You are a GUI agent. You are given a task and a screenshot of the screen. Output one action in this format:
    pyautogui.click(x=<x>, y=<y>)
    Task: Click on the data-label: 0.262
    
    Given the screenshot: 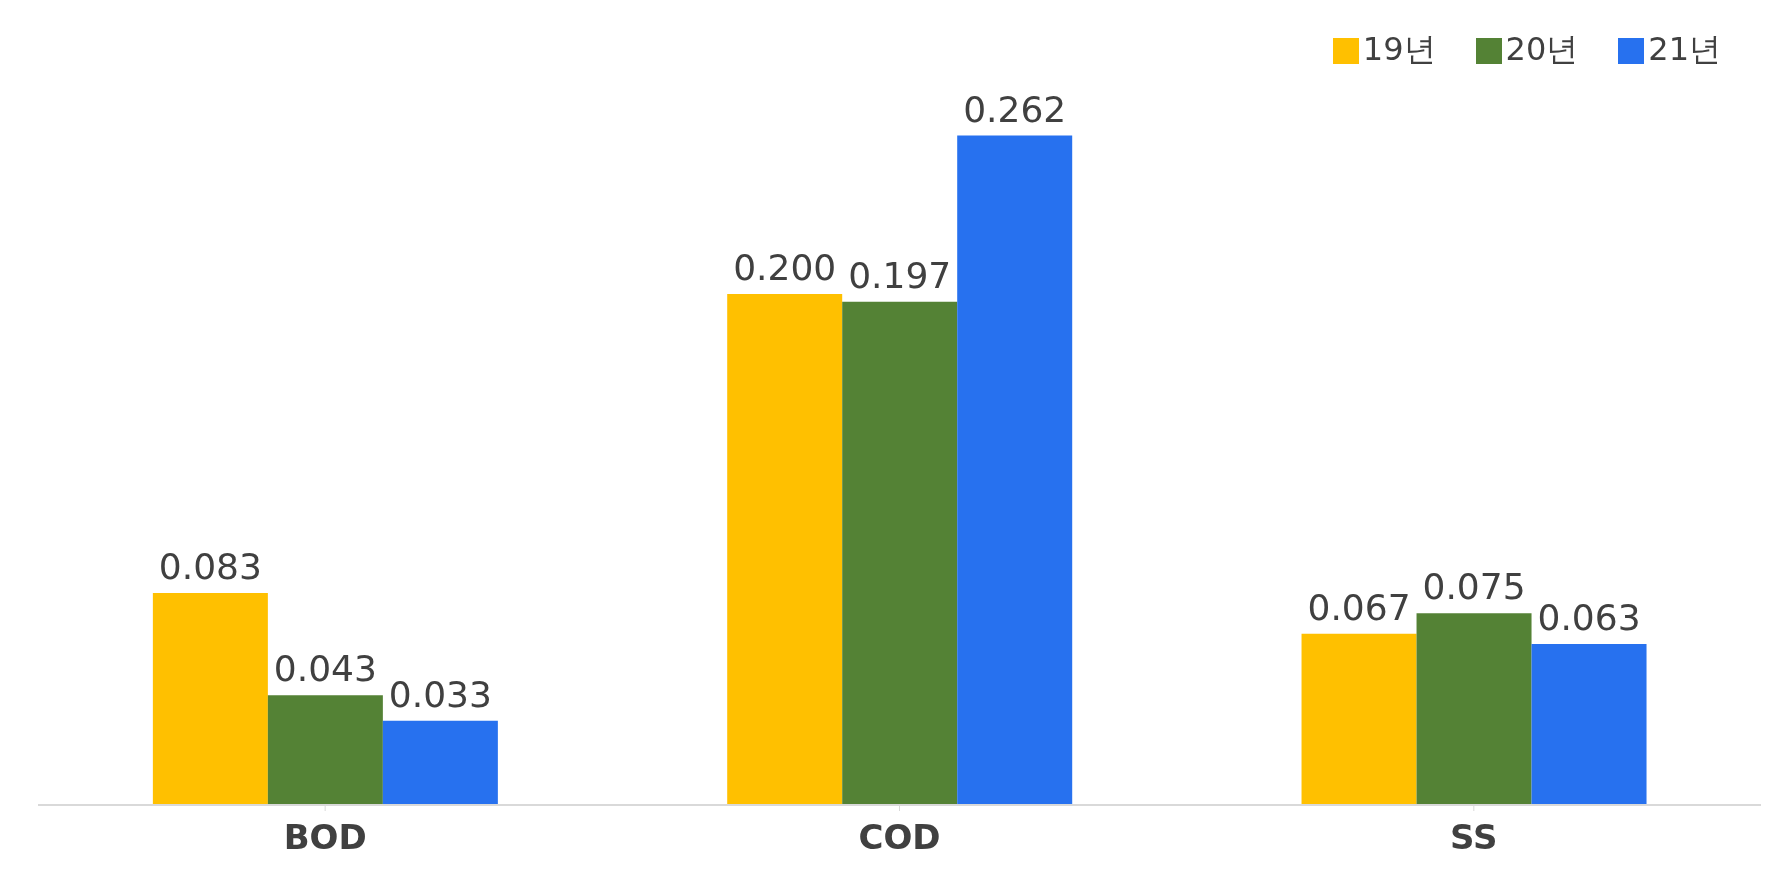 What is the action you would take?
    pyautogui.click(x=1015, y=109)
    